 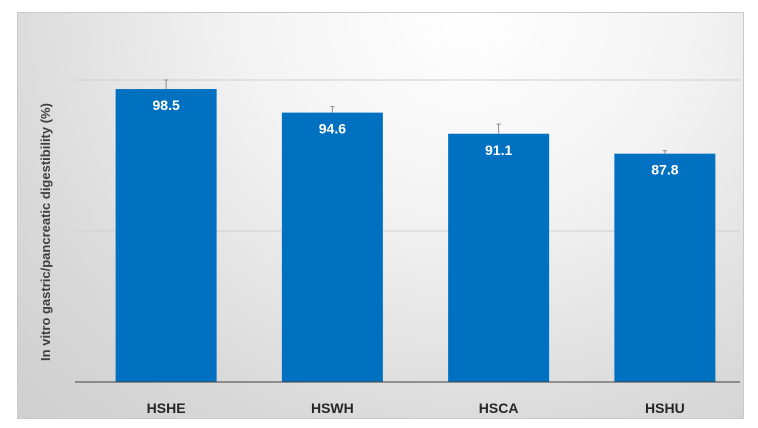 What do you see at coordinates (664, 170) in the screenshot?
I see `data-label: 87.8` at bounding box center [664, 170].